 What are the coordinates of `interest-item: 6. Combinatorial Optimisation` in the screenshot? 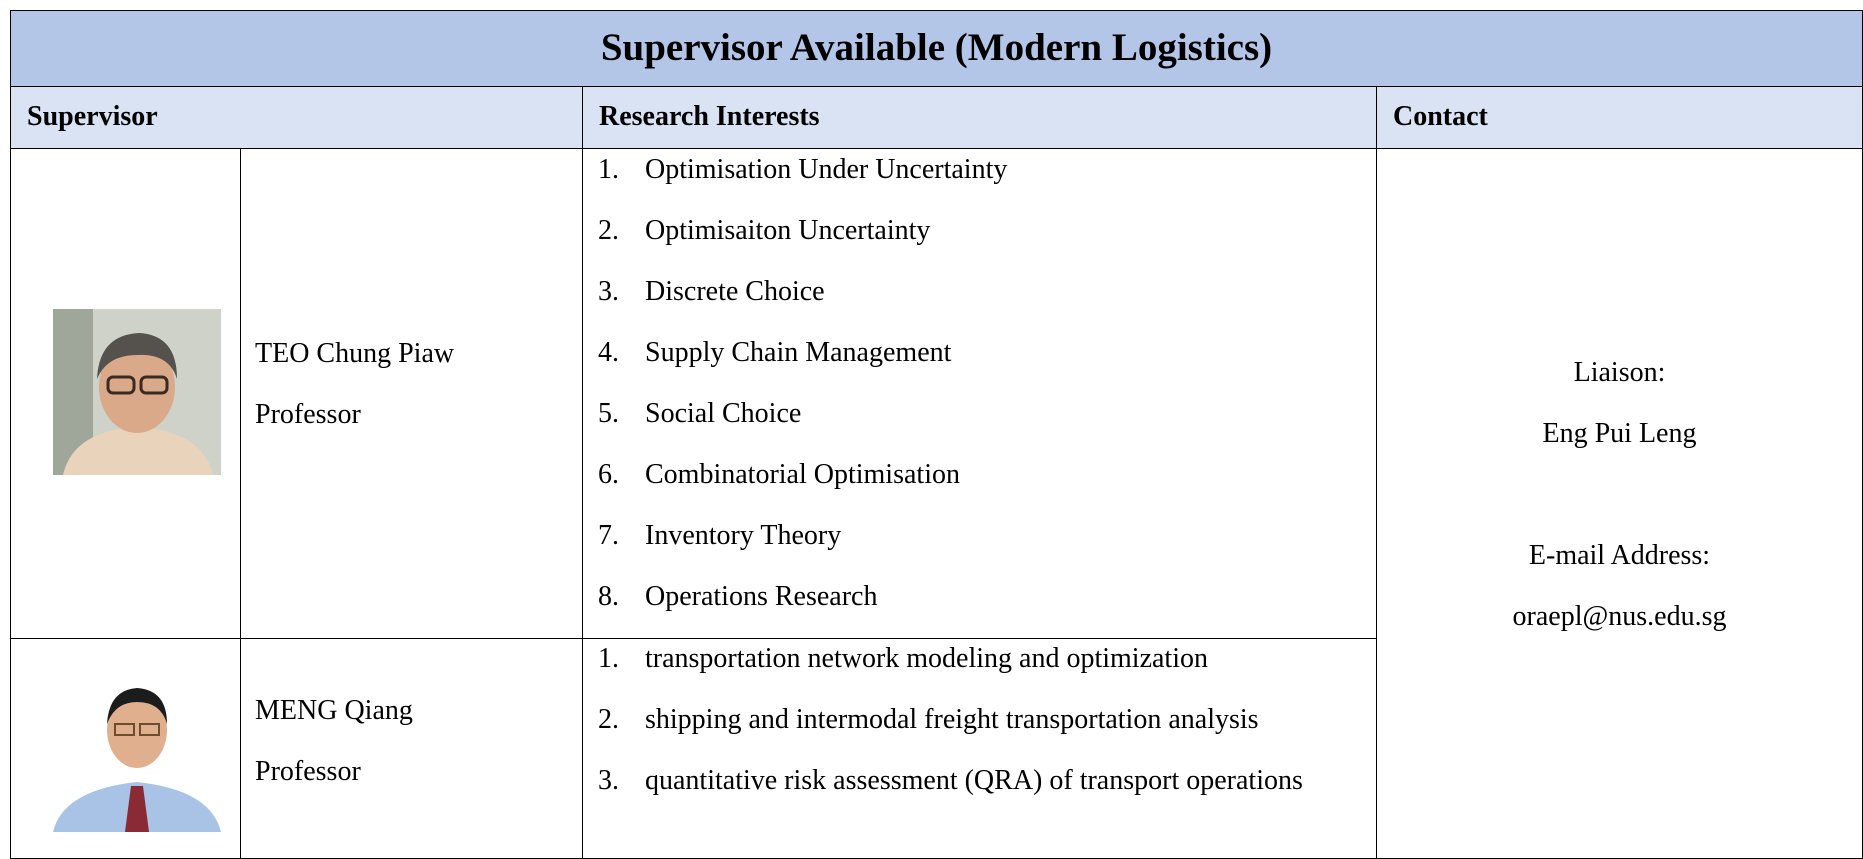 It's located at (987, 474).